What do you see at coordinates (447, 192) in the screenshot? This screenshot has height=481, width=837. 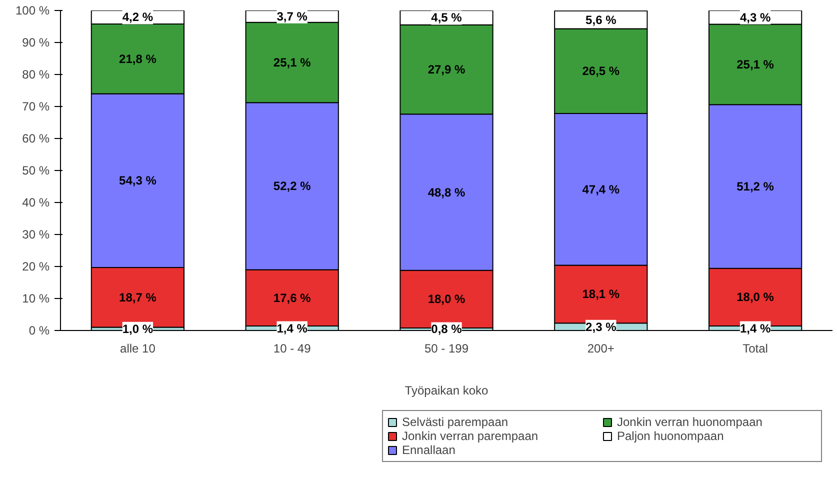 I see `data-label: 48,8 %` at bounding box center [447, 192].